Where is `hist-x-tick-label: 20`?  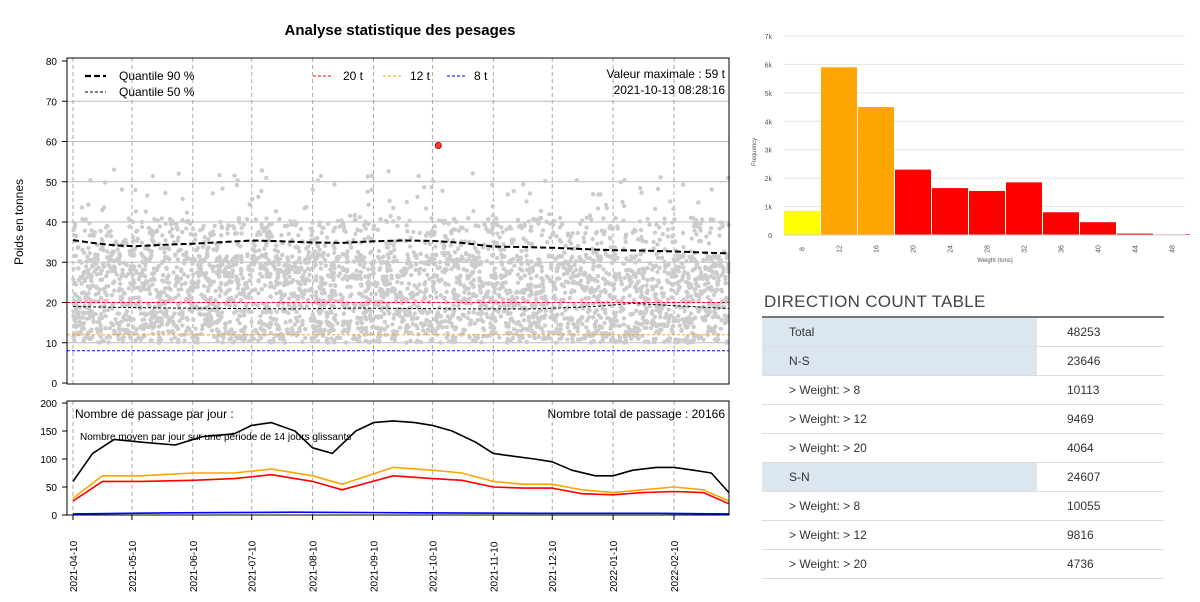 hist-x-tick-label: 20 is located at coordinates (914, 249).